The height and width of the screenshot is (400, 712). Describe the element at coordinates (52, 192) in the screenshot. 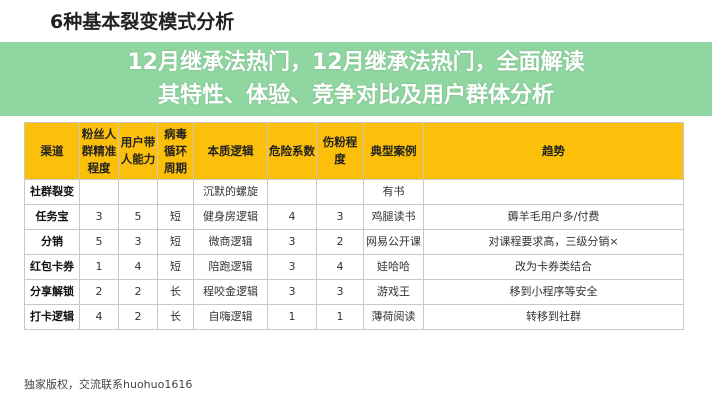

I see `table-cell: 社群裂变` at that location.